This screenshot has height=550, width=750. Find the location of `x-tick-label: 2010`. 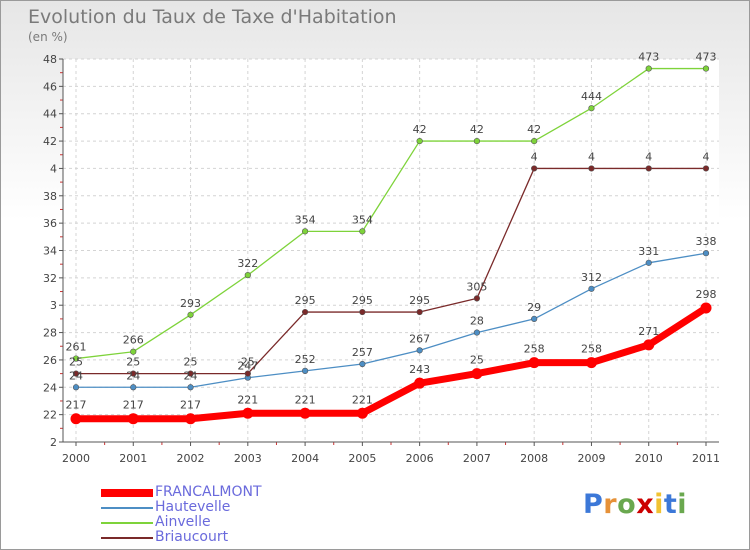

x-tick-label: 2010 is located at coordinates (649, 458).